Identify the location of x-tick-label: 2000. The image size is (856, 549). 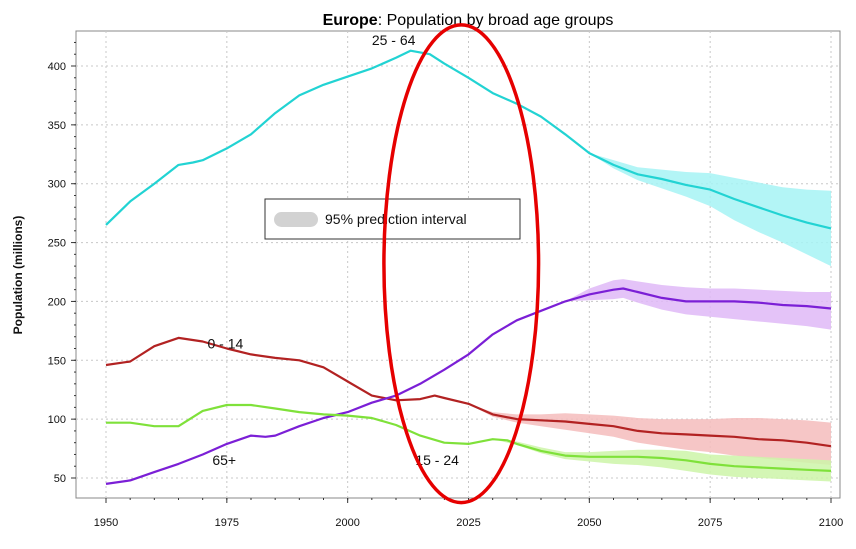
(347, 523).